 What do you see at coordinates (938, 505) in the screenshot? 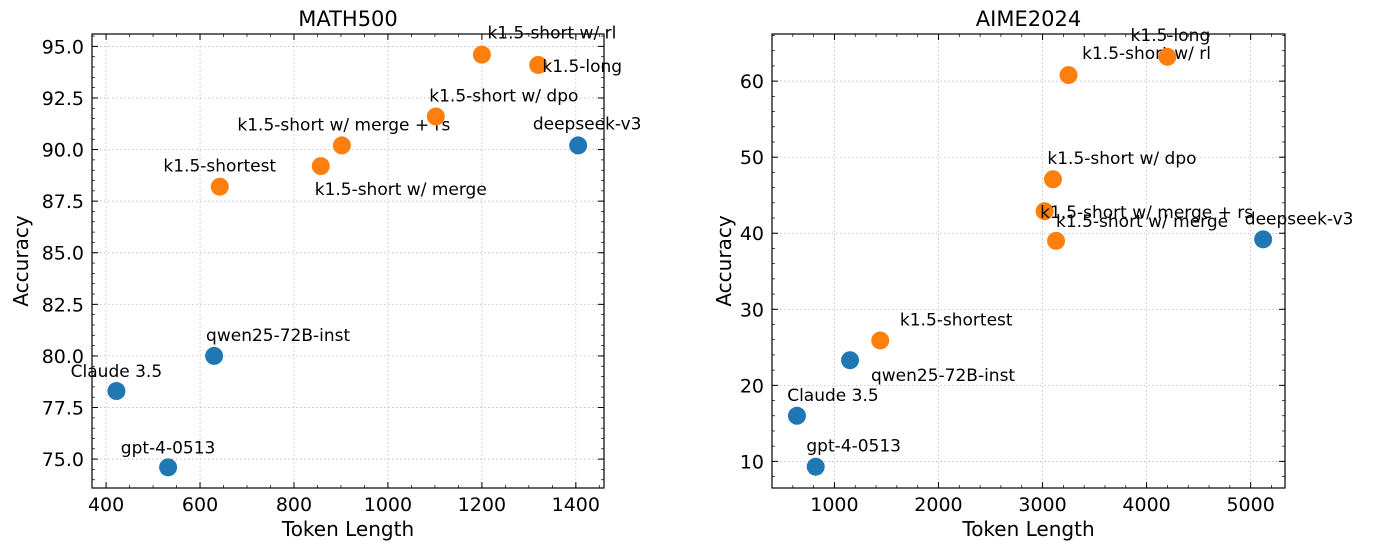
I see `x-tick-label: 2000` at bounding box center [938, 505].